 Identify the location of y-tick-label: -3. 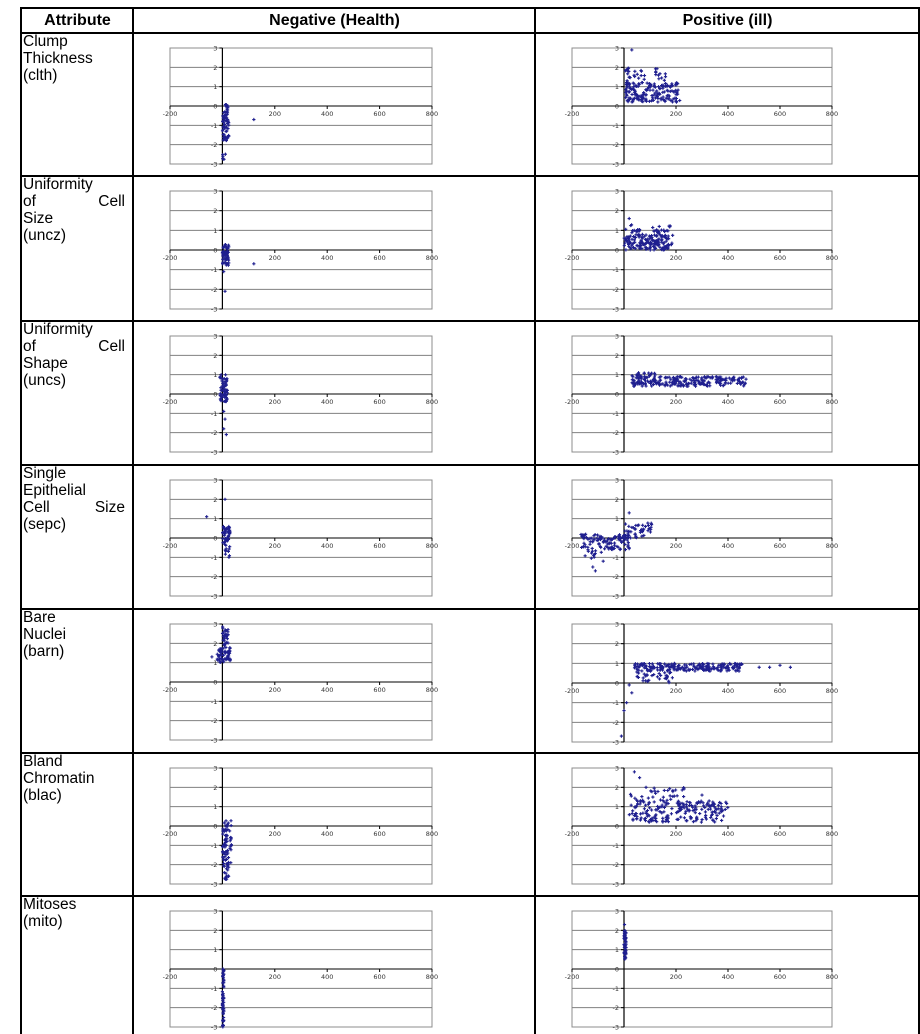
(616, 1028).